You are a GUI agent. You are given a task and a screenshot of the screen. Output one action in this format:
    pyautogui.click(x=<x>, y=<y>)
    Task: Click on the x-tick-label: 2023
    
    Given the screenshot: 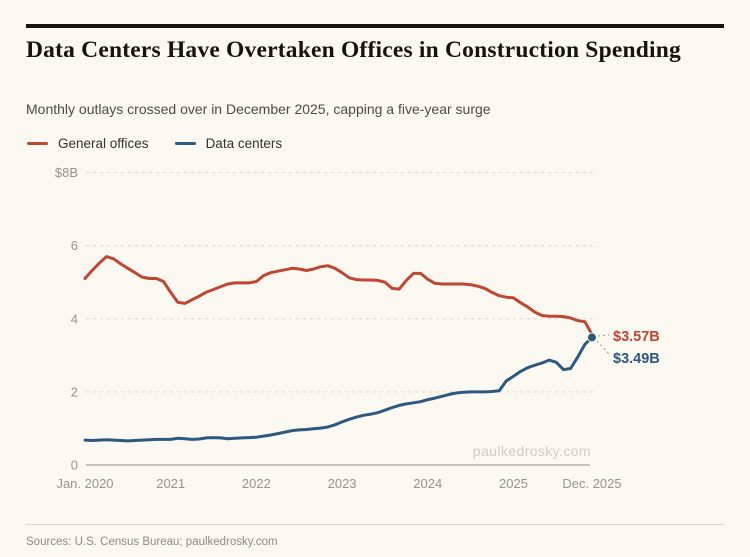 What is the action you would take?
    pyautogui.click(x=342, y=483)
    